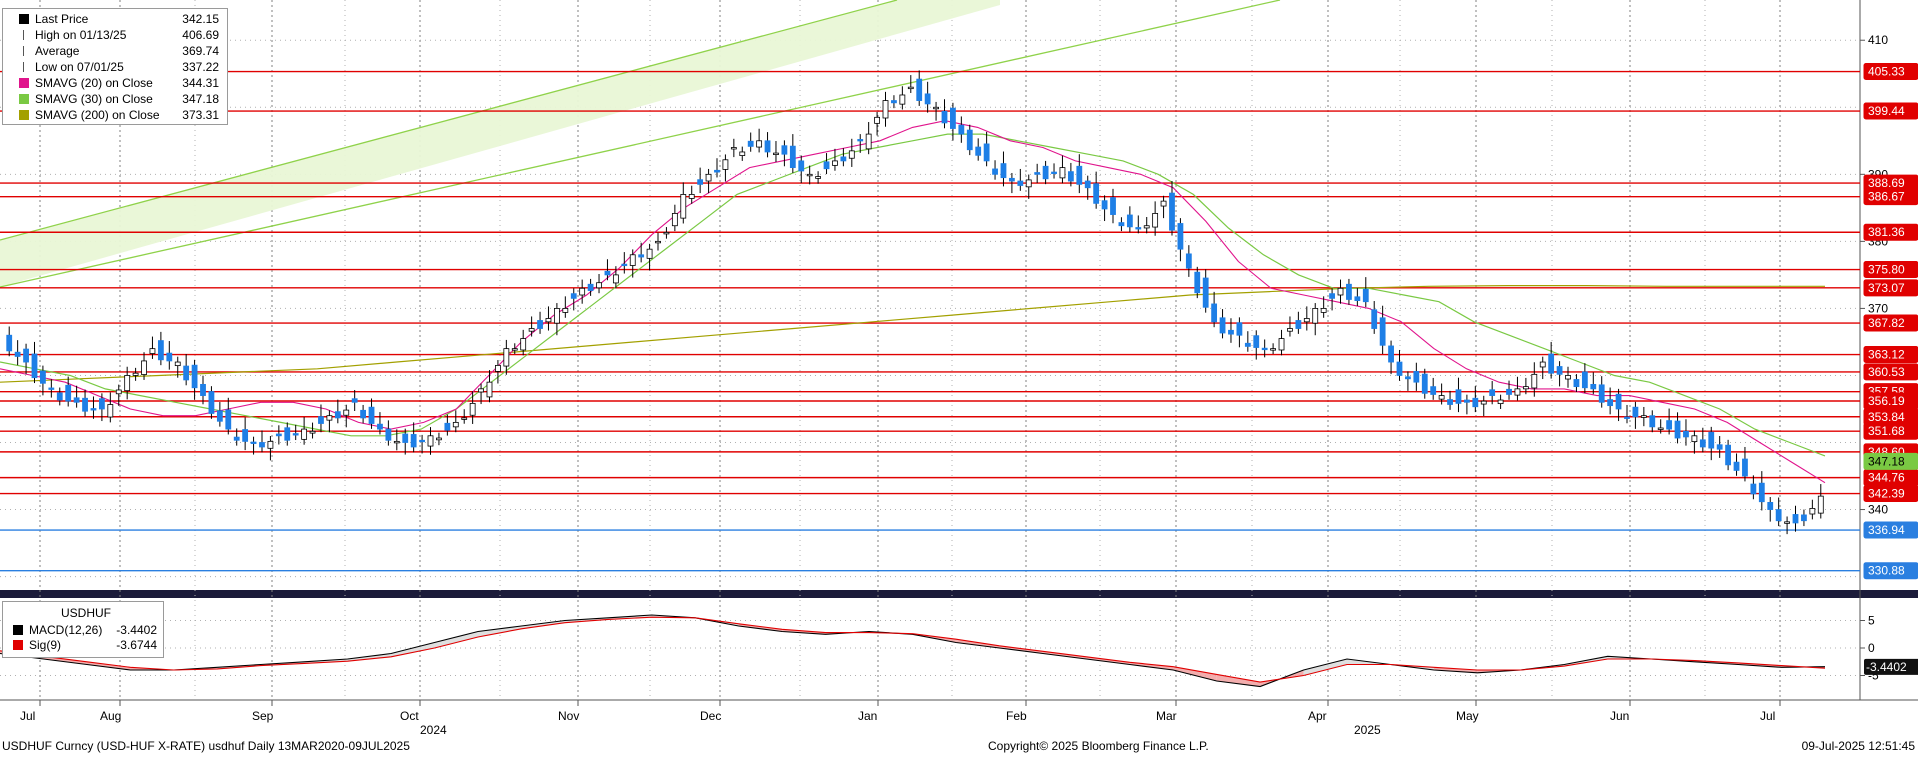 This screenshot has height=757, width=1918. I want to click on month-label: Oct, so click(409, 716).